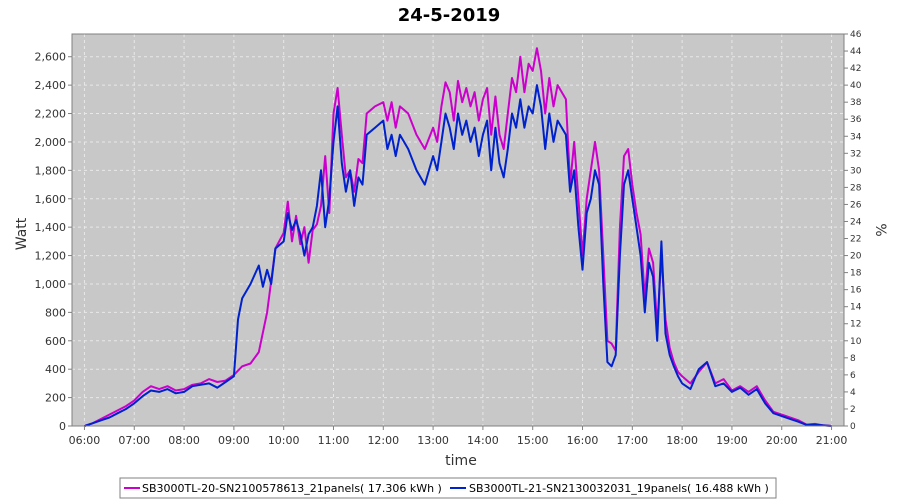 The height and width of the screenshot is (500, 900). What do you see at coordinates (234, 440) in the screenshot?
I see `x-tick-label: 09:00` at bounding box center [234, 440].